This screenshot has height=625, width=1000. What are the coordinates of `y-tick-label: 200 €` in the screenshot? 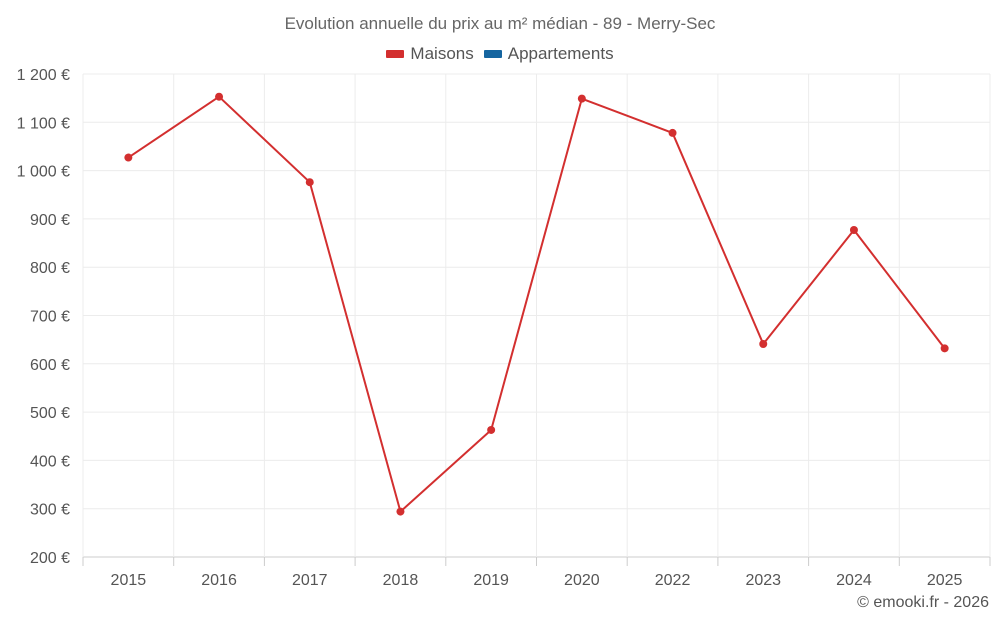 It's located at (50, 558).